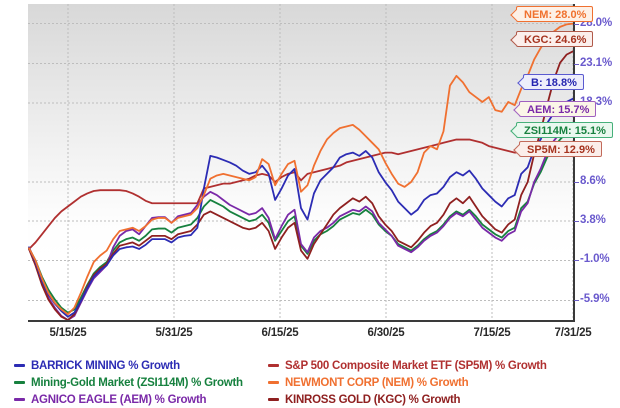 The image size is (620, 408). What do you see at coordinates (595, 299) in the screenshot?
I see `y-axis-tick-label: -5.9%` at bounding box center [595, 299].